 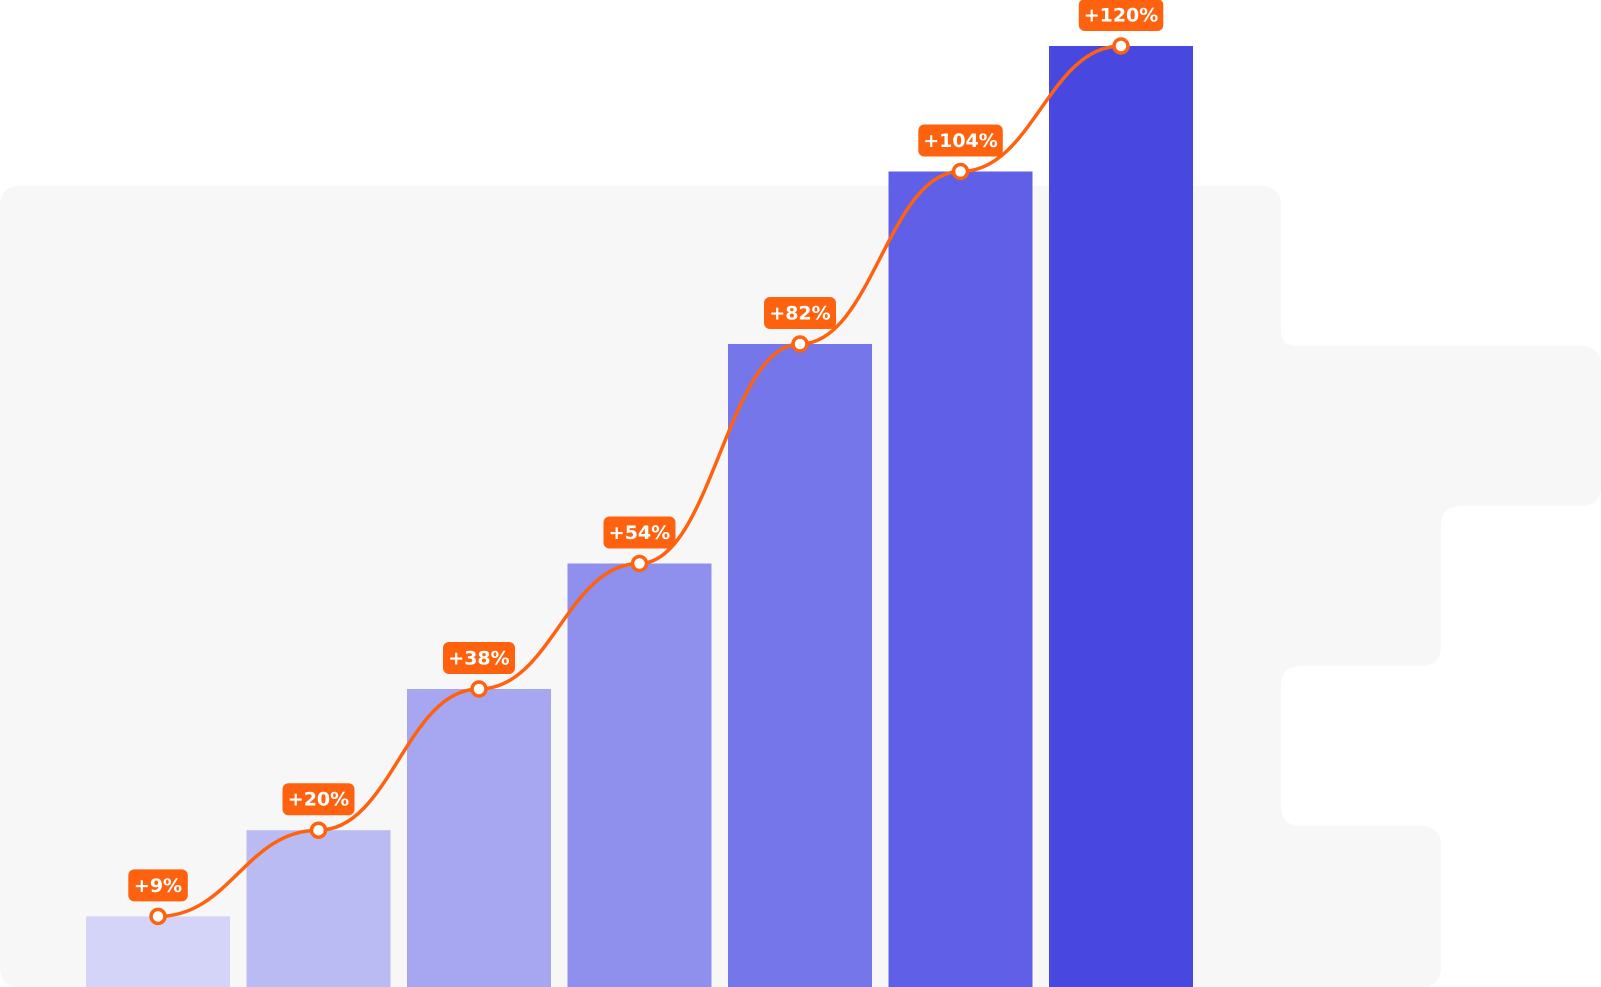 I want to click on data-label-text: +20%, so click(x=318, y=800).